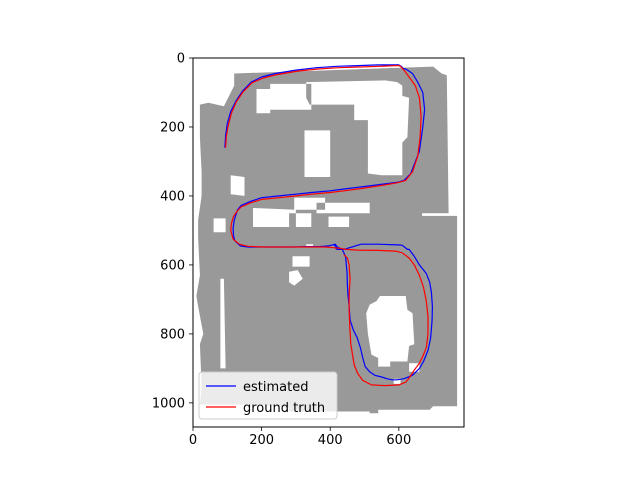 The width and height of the screenshot is (640, 480). What do you see at coordinates (172, 265) in the screenshot?
I see `y-tick-label: 600` at bounding box center [172, 265].